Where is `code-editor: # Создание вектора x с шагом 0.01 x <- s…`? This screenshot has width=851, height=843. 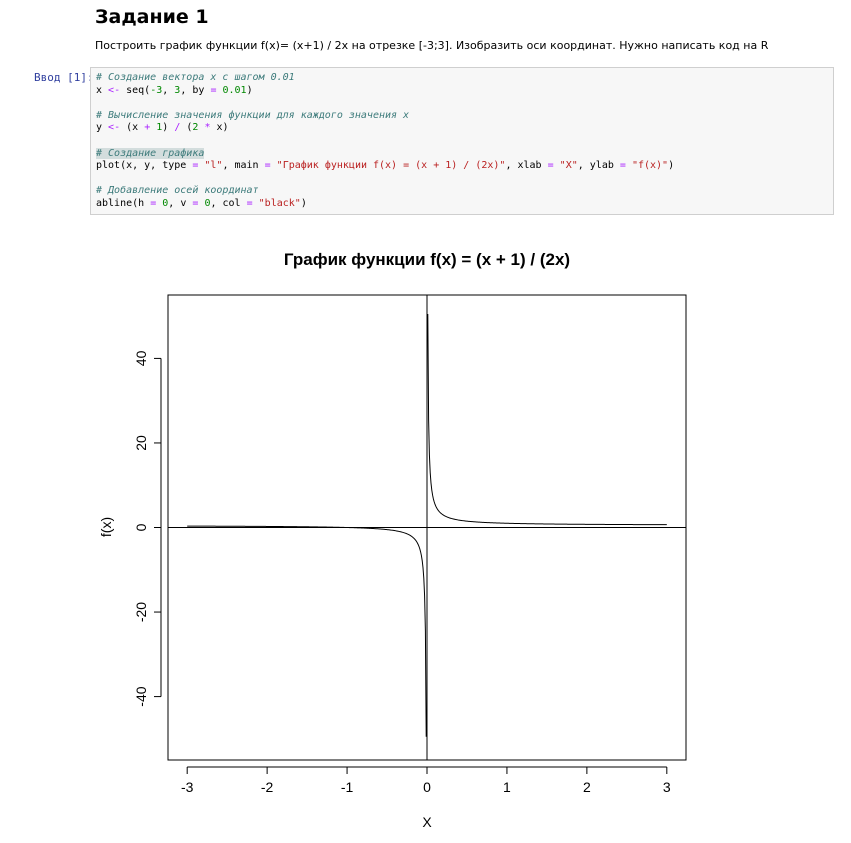
code-editor: # Создание вектора x с шагом 0.01 x <- s… is located at coordinates (385, 140).